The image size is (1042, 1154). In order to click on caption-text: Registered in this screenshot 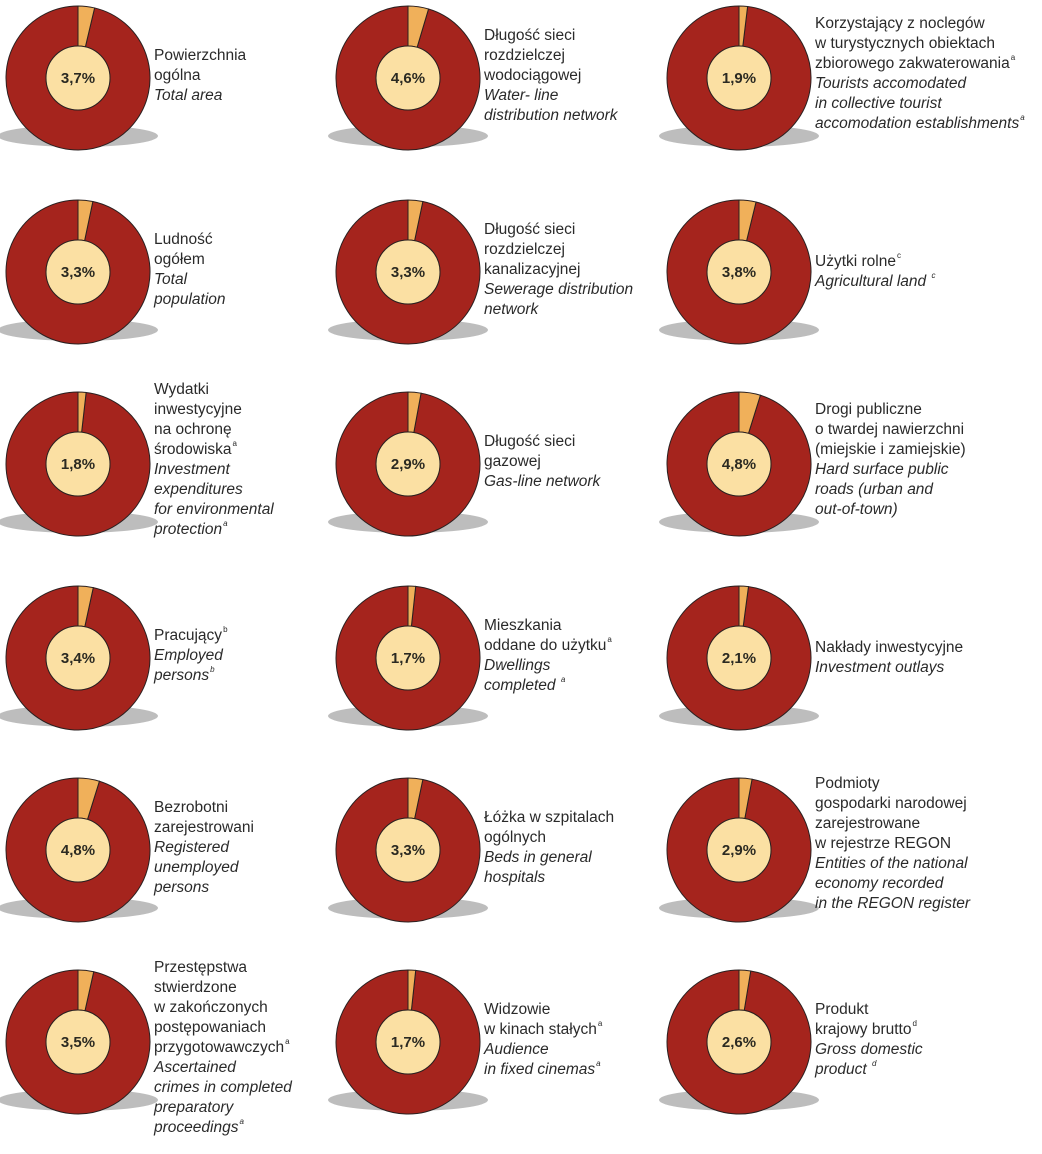, I will do `click(191, 847)`.